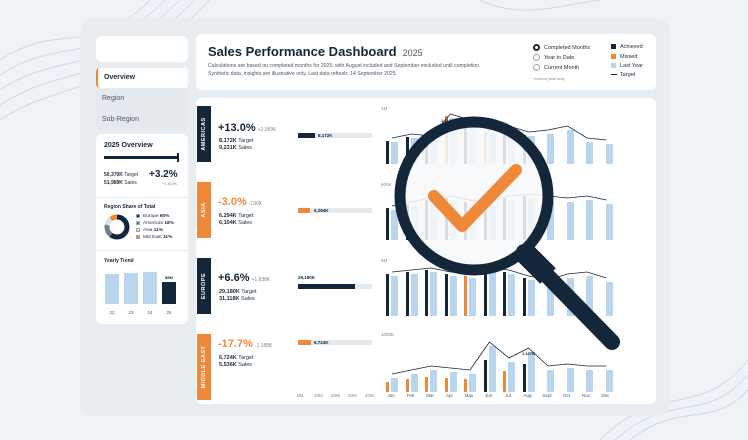 Image resolution: width=748 pixels, height=440 pixels. I want to click on nav-region: Region, so click(142, 99).